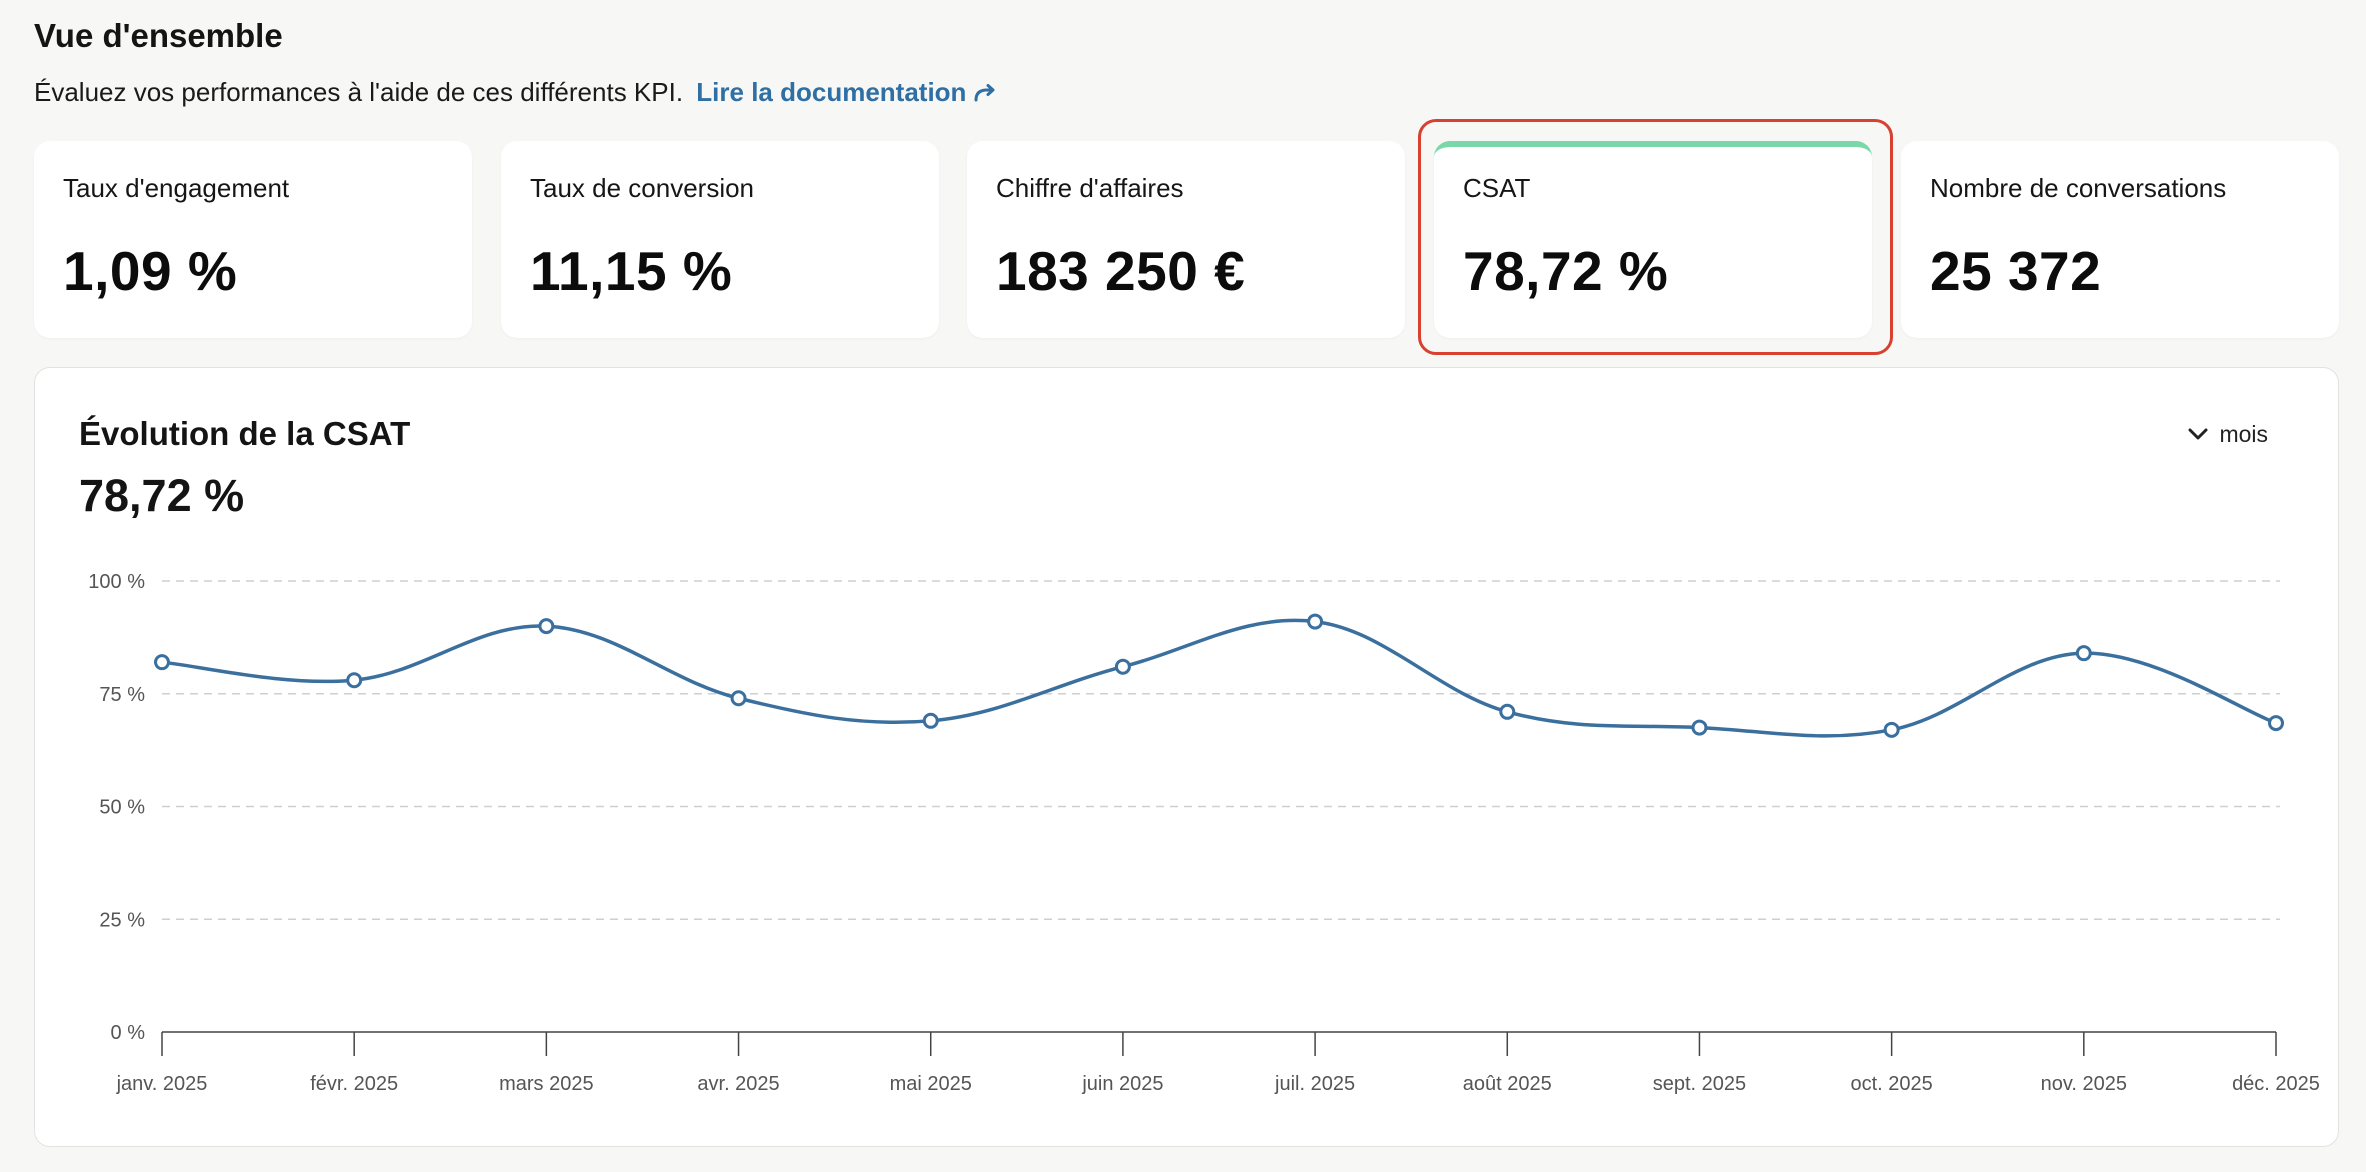 This screenshot has width=2366, height=1172. What do you see at coordinates (253, 239) in the screenshot?
I see `kpi-card-engagement: Taux d'engagement 1,09 %` at bounding box center [253, 239].